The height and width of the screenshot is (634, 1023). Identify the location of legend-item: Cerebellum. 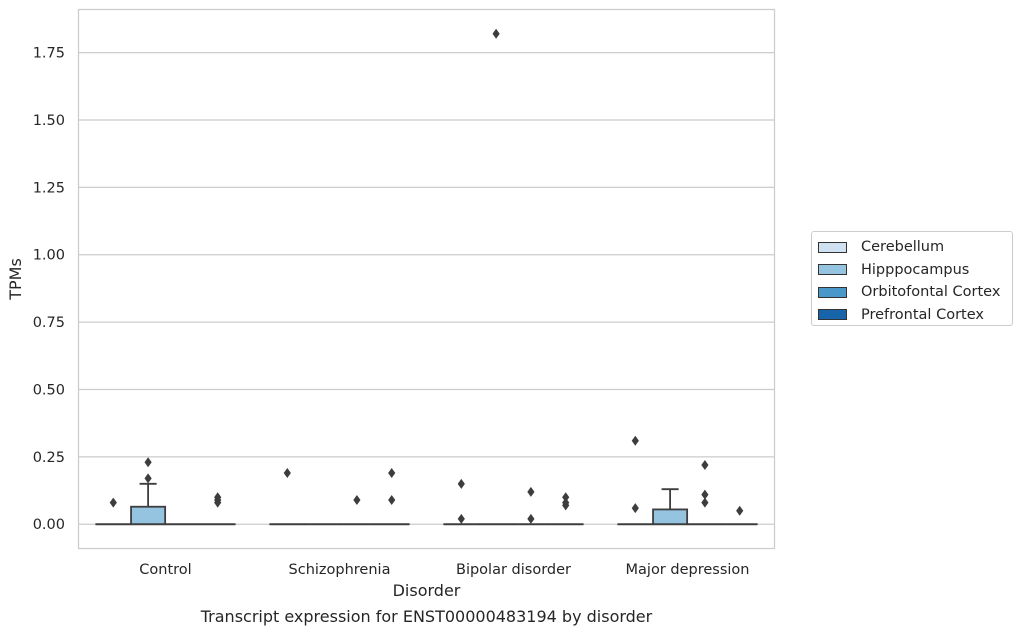
(915, 247).